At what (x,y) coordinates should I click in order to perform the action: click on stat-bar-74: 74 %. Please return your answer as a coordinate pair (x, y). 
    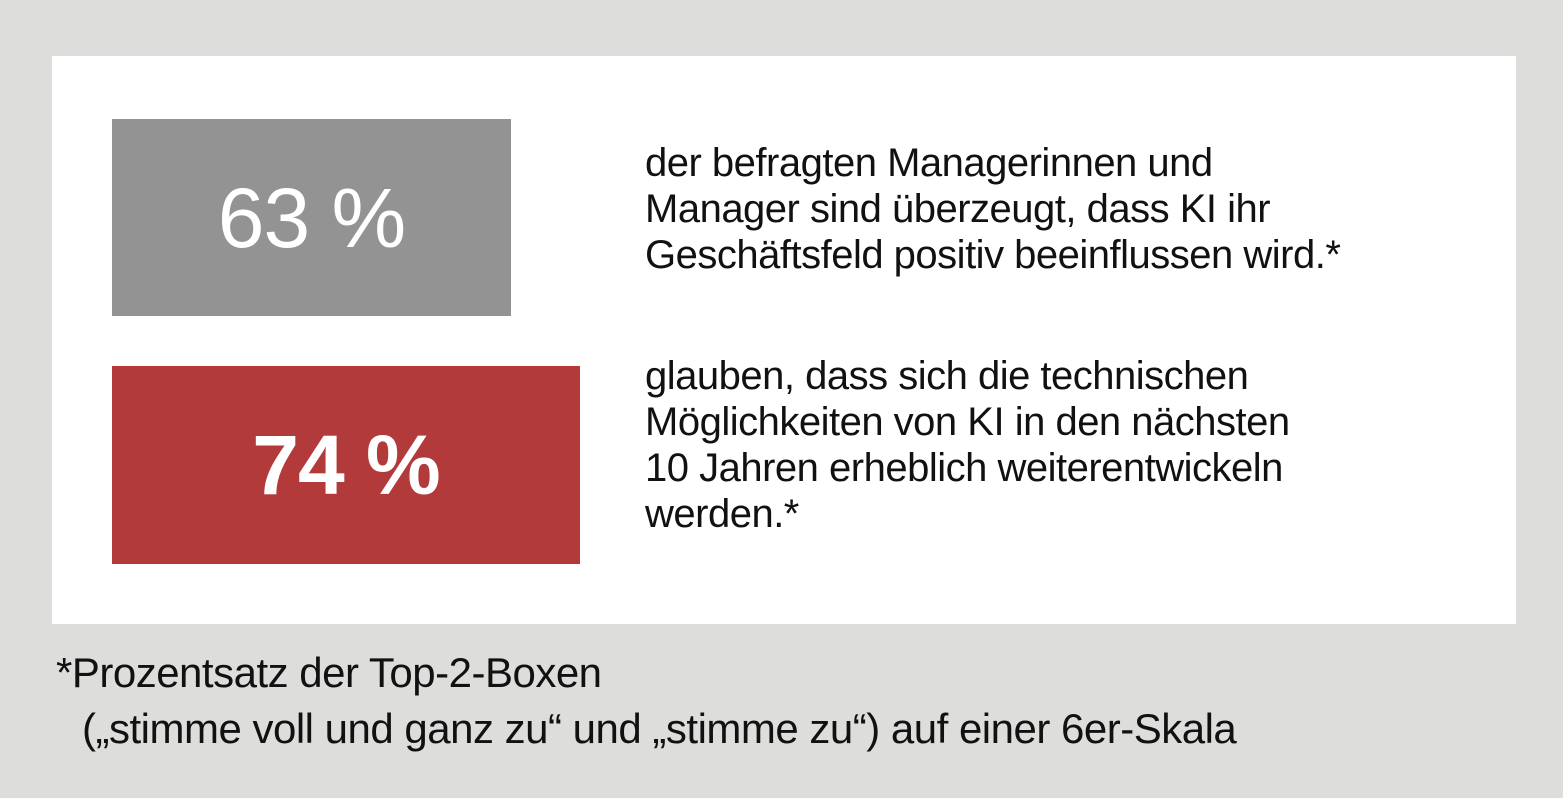
    Looking at the image, I should click on (346, 465).